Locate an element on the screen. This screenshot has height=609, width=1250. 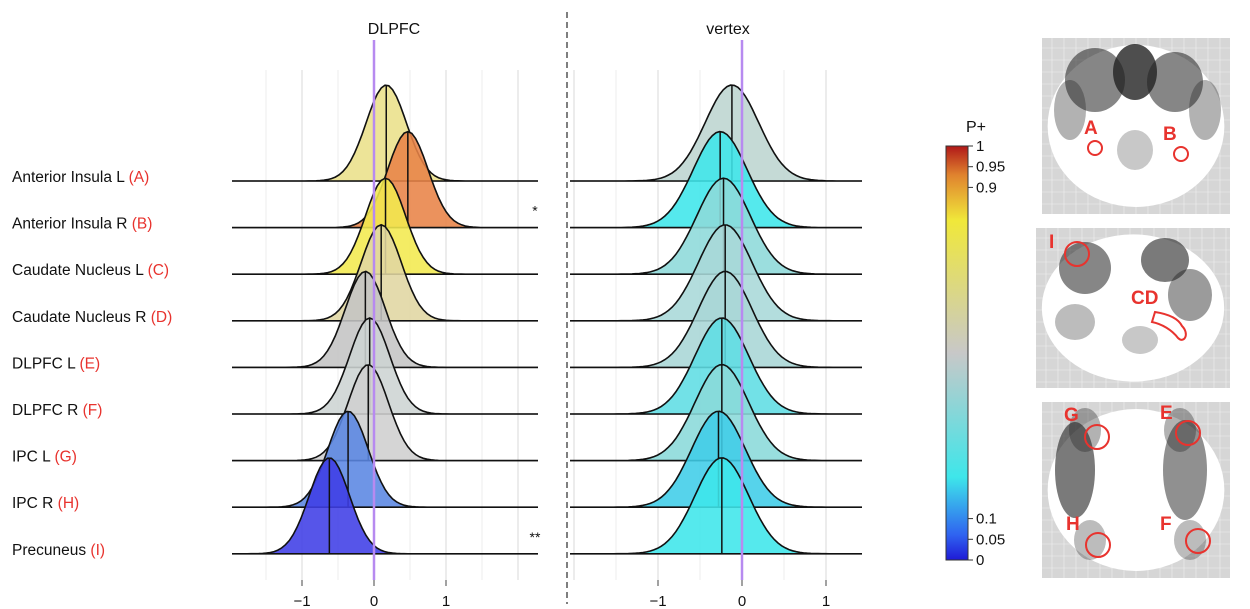
region-label: IPC L (G) is located at coordinates (44, 457).